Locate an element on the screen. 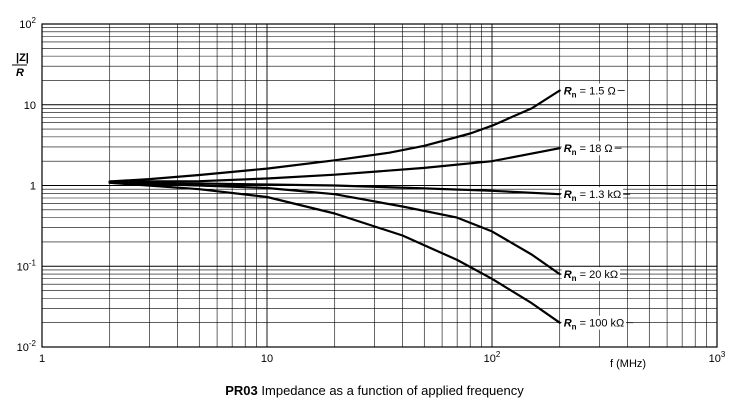 The height and width of the screenshot is (410, 749). series-label: Rn = 18 Ω is located at coordinates (591, 149).